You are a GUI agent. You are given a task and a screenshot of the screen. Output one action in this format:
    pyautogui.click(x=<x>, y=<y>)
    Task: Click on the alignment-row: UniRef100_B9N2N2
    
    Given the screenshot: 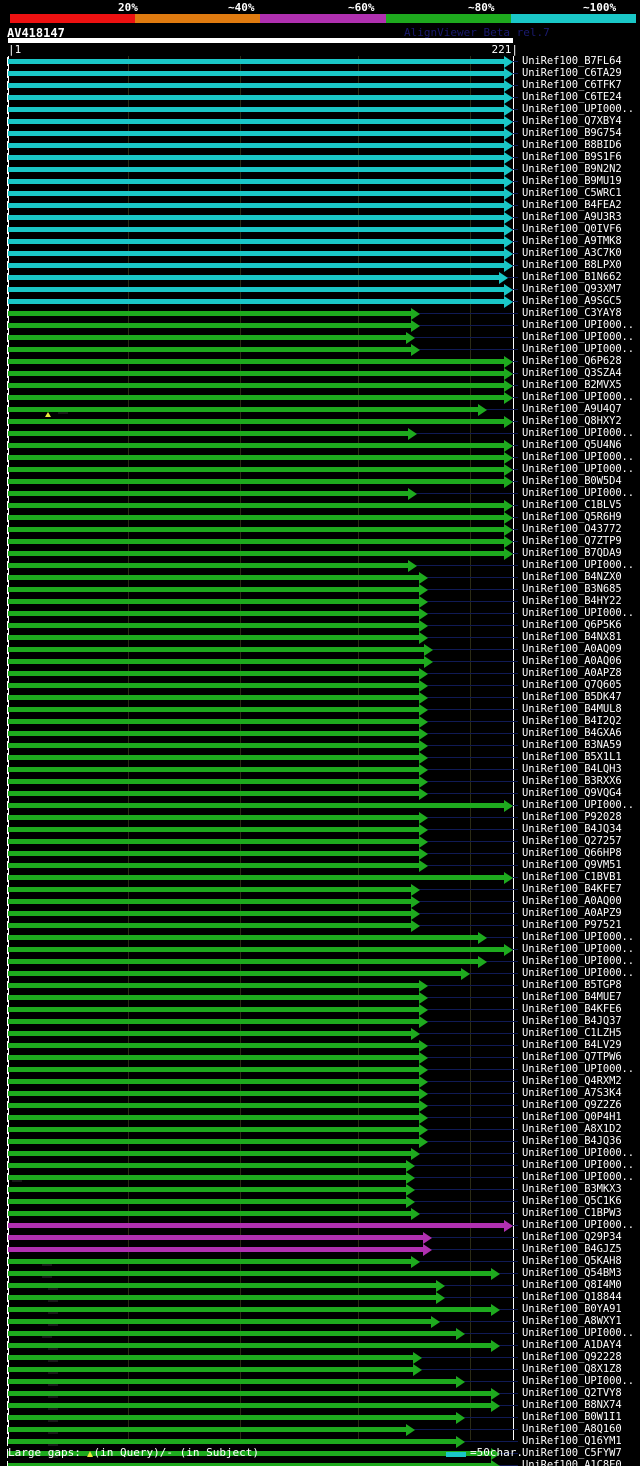 What is the action you would take?
    pyautogui.click(x=320, y=169)
    